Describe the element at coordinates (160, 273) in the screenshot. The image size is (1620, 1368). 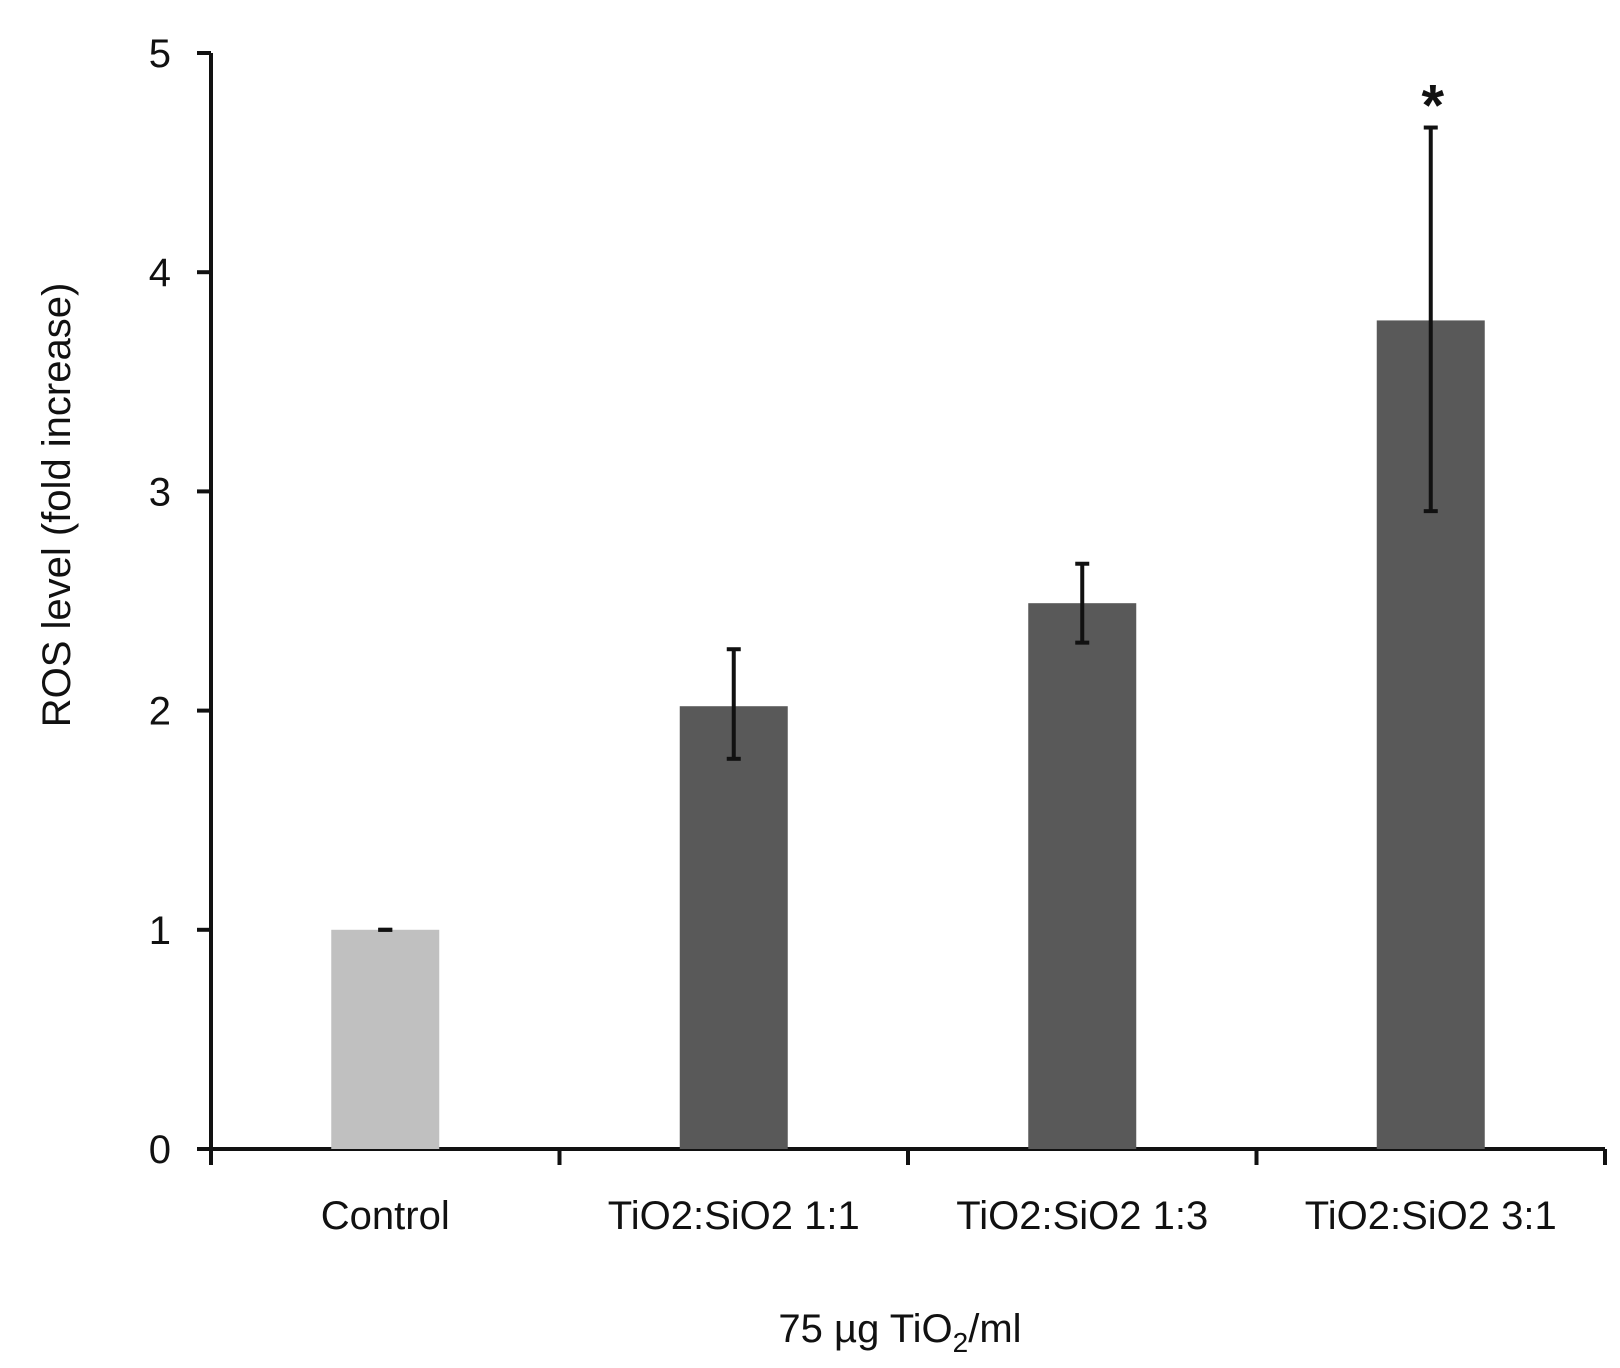
I see `y-tick-label: 4` at that location.